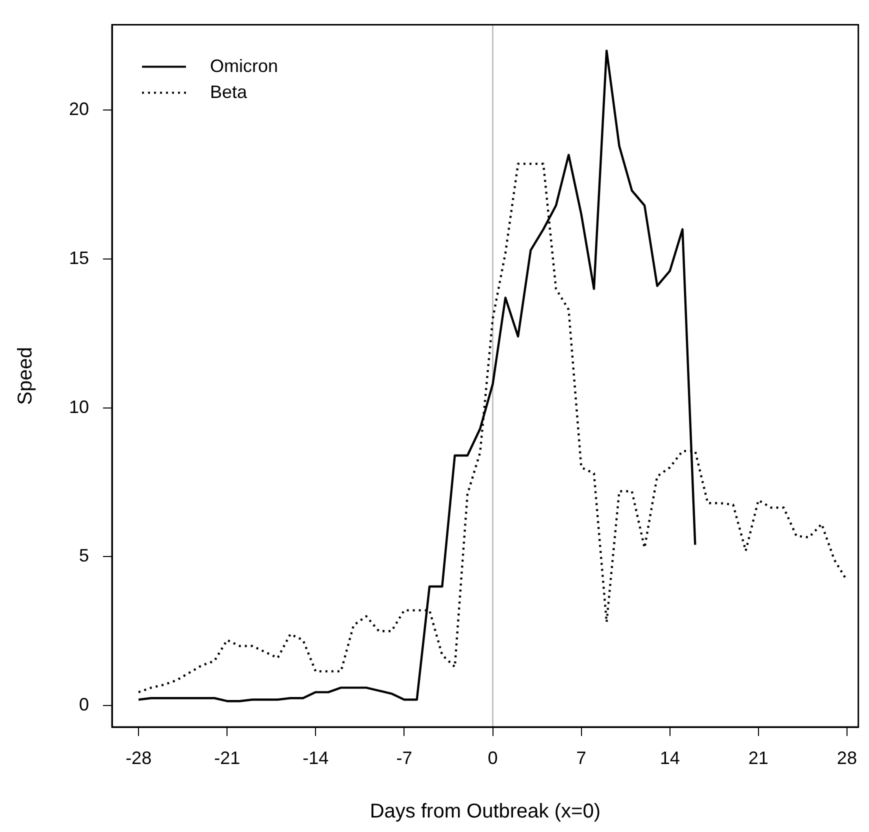 The height and width of the screenshot is (832, 869). Describe the element at coordinates (758, 758) in the screenshot. I see `x-tick-label: 21` at that location.